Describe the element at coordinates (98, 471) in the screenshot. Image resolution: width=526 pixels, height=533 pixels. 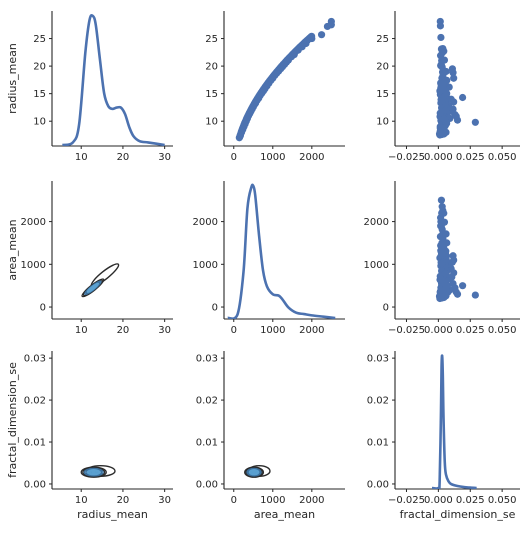
I see `kde2d-fractal_dimension_se-vs-radius_mean` at that location.